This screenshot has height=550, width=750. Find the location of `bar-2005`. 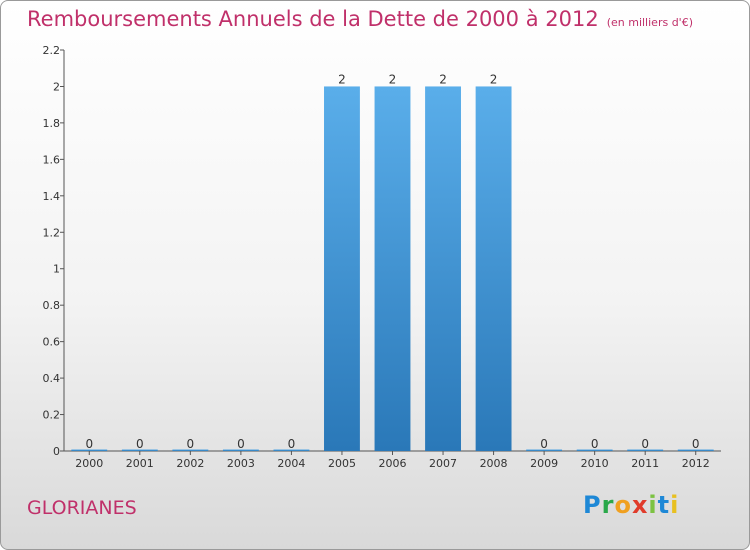

bar-2005 is located at coordinates (342, 269).